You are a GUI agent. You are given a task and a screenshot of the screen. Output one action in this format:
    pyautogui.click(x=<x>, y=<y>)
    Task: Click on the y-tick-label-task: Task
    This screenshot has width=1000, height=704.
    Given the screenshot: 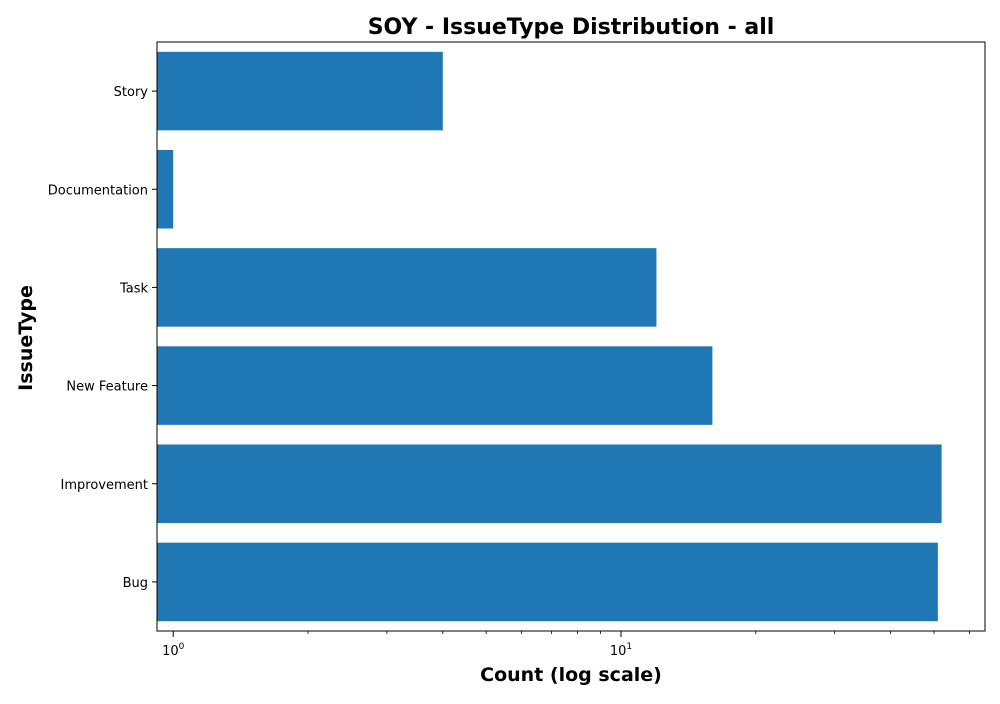 What is the action you would take?
    pyautogui.click(x=134, y=288)
    